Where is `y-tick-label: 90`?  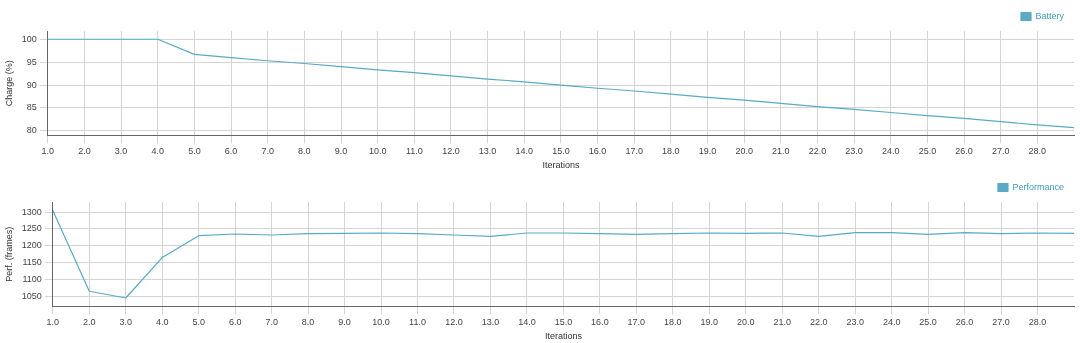
y-tick-label: 90 is located at coordinates (31, 84).